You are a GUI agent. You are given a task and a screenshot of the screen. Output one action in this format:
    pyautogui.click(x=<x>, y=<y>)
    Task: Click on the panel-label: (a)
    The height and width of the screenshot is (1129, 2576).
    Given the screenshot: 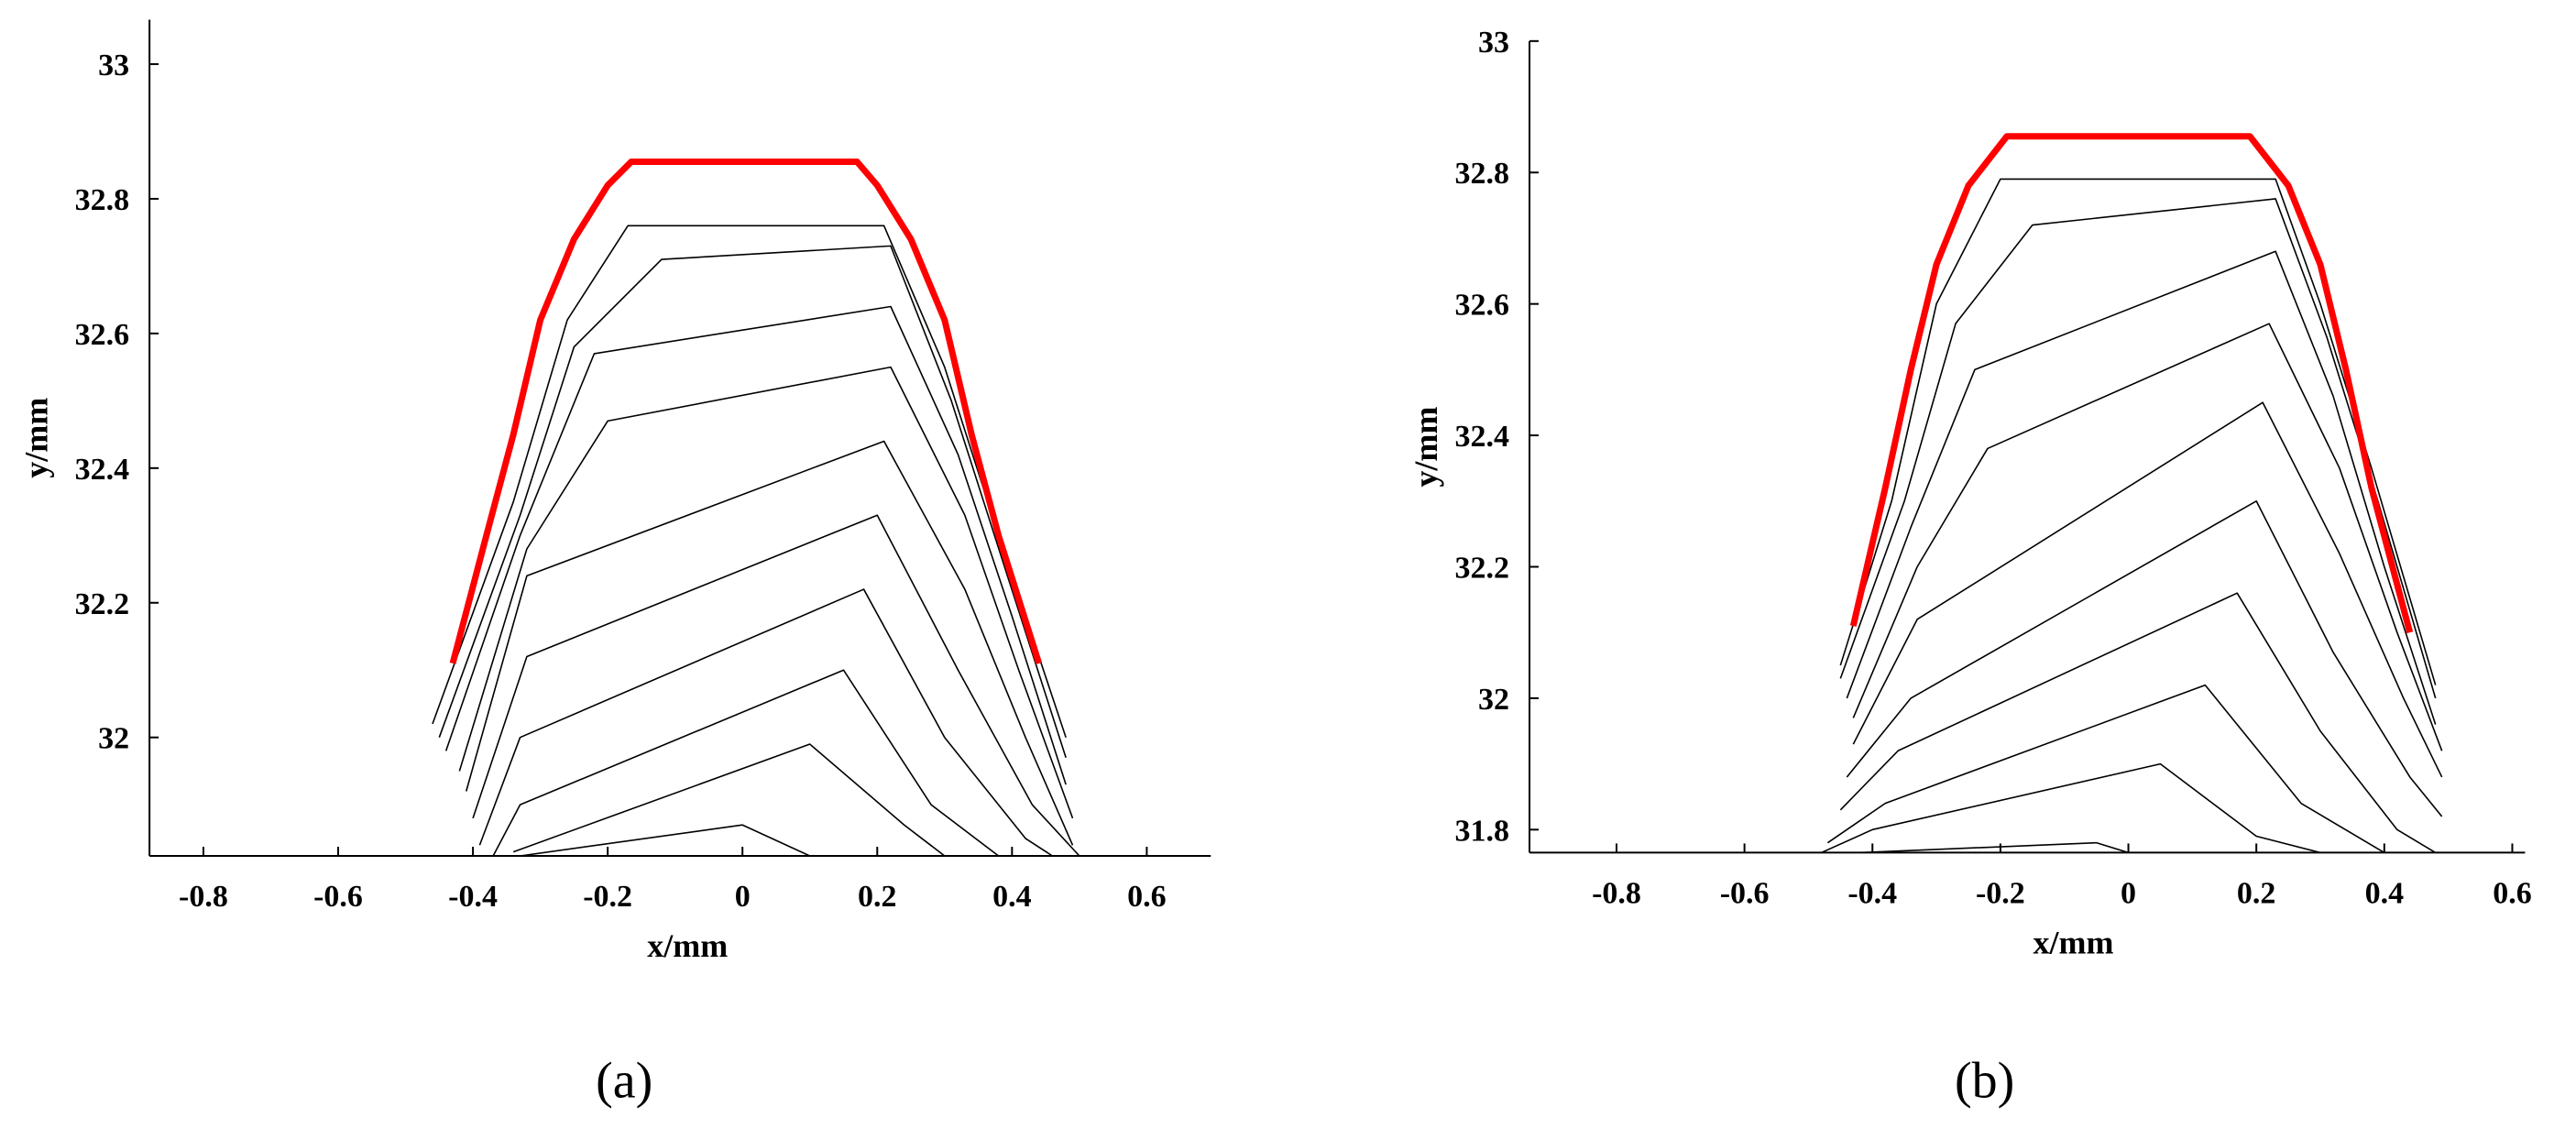 What is the action you would take?
    pyautogui.click(x=624, y=1081)
    